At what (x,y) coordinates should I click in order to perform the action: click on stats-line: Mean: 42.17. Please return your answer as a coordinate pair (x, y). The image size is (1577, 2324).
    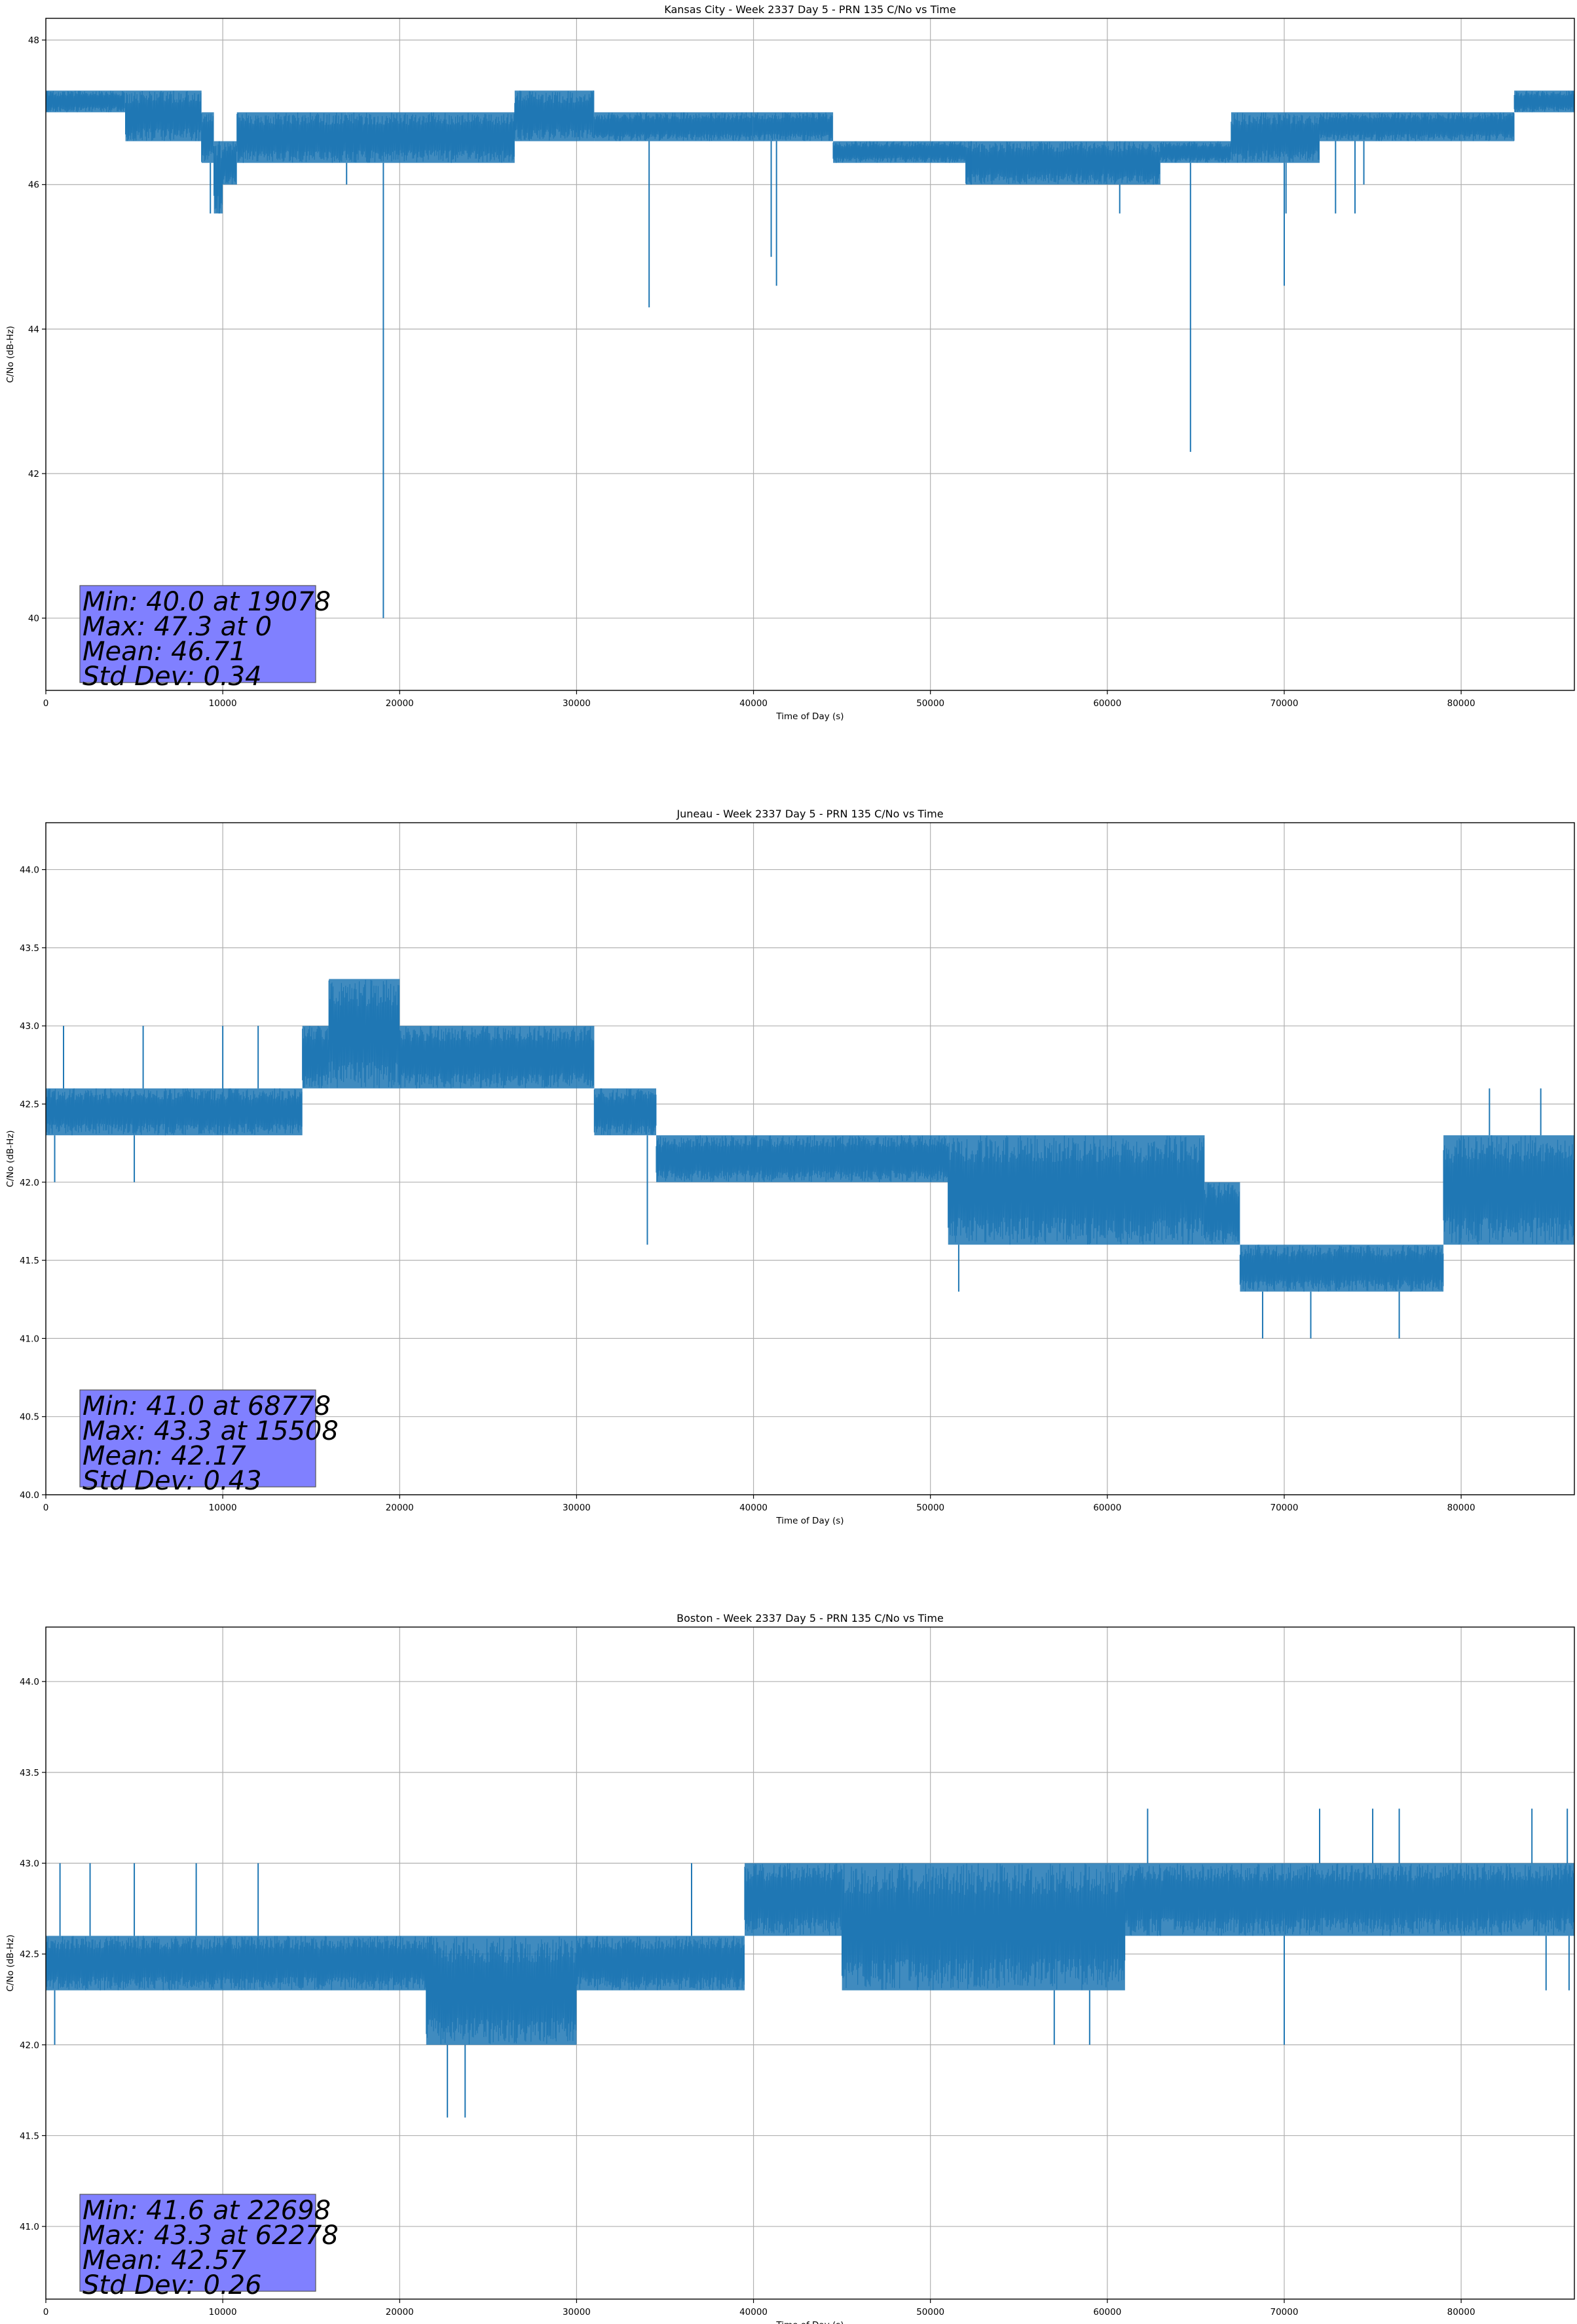
    Looking at the image, I should click on (164, 1456).